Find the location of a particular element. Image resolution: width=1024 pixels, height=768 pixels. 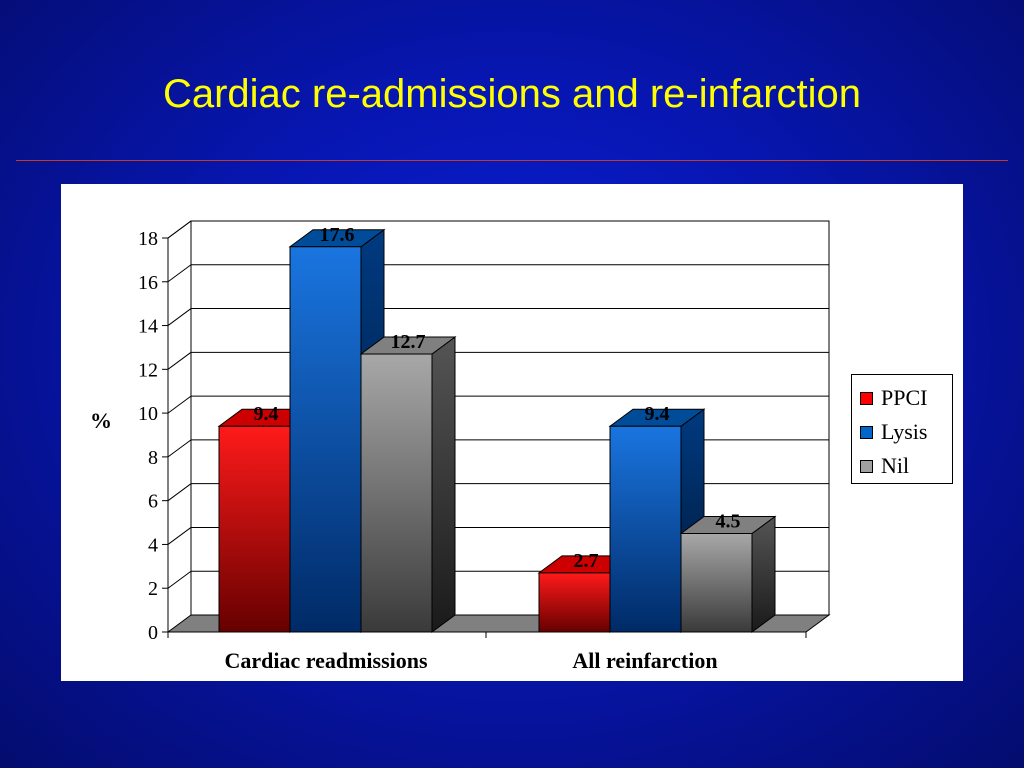

bar-lysis-all-reinfarction is located at coordinates (645, 529).